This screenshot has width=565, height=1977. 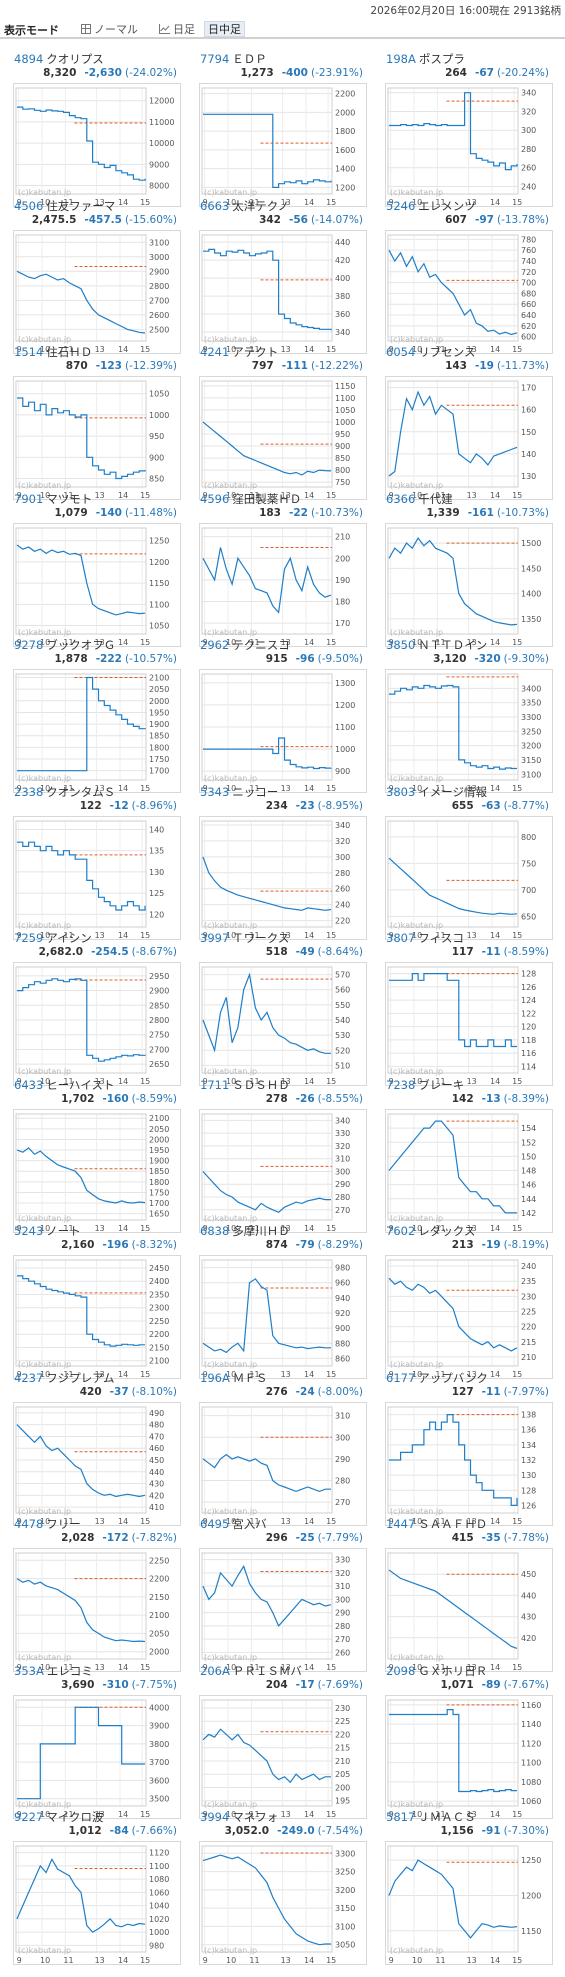 I want to click on stock-name-link: アテクト, so click(x=255, y=352).